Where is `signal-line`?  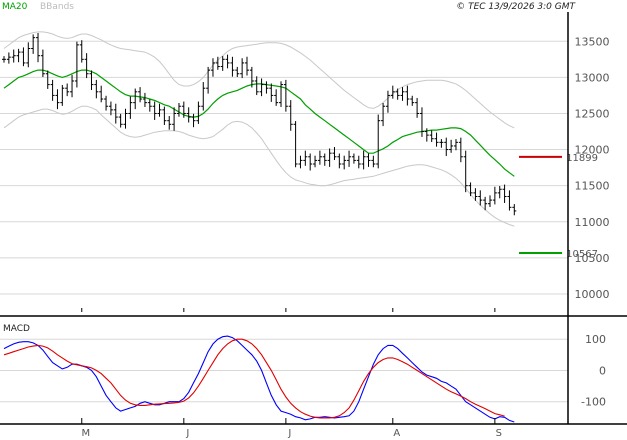
signal-line is located at coordinates (254, 378).